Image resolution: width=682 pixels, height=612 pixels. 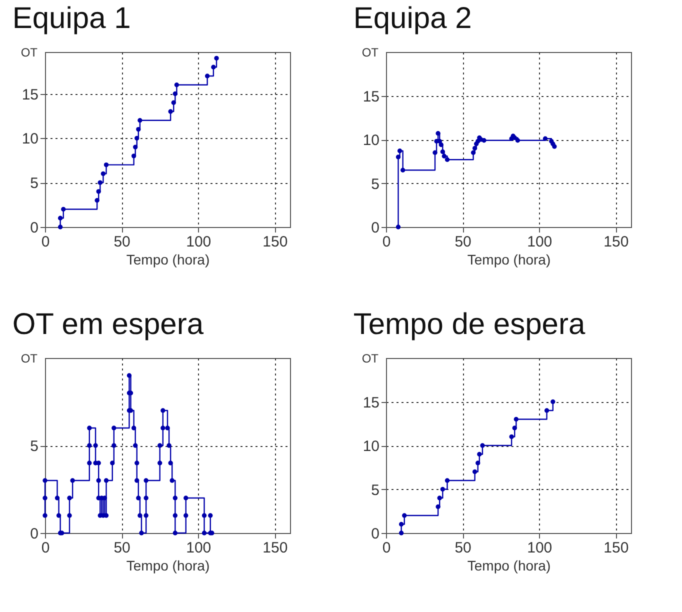 I want to click on y-tick-label: 15, so click(x=371, y=97).